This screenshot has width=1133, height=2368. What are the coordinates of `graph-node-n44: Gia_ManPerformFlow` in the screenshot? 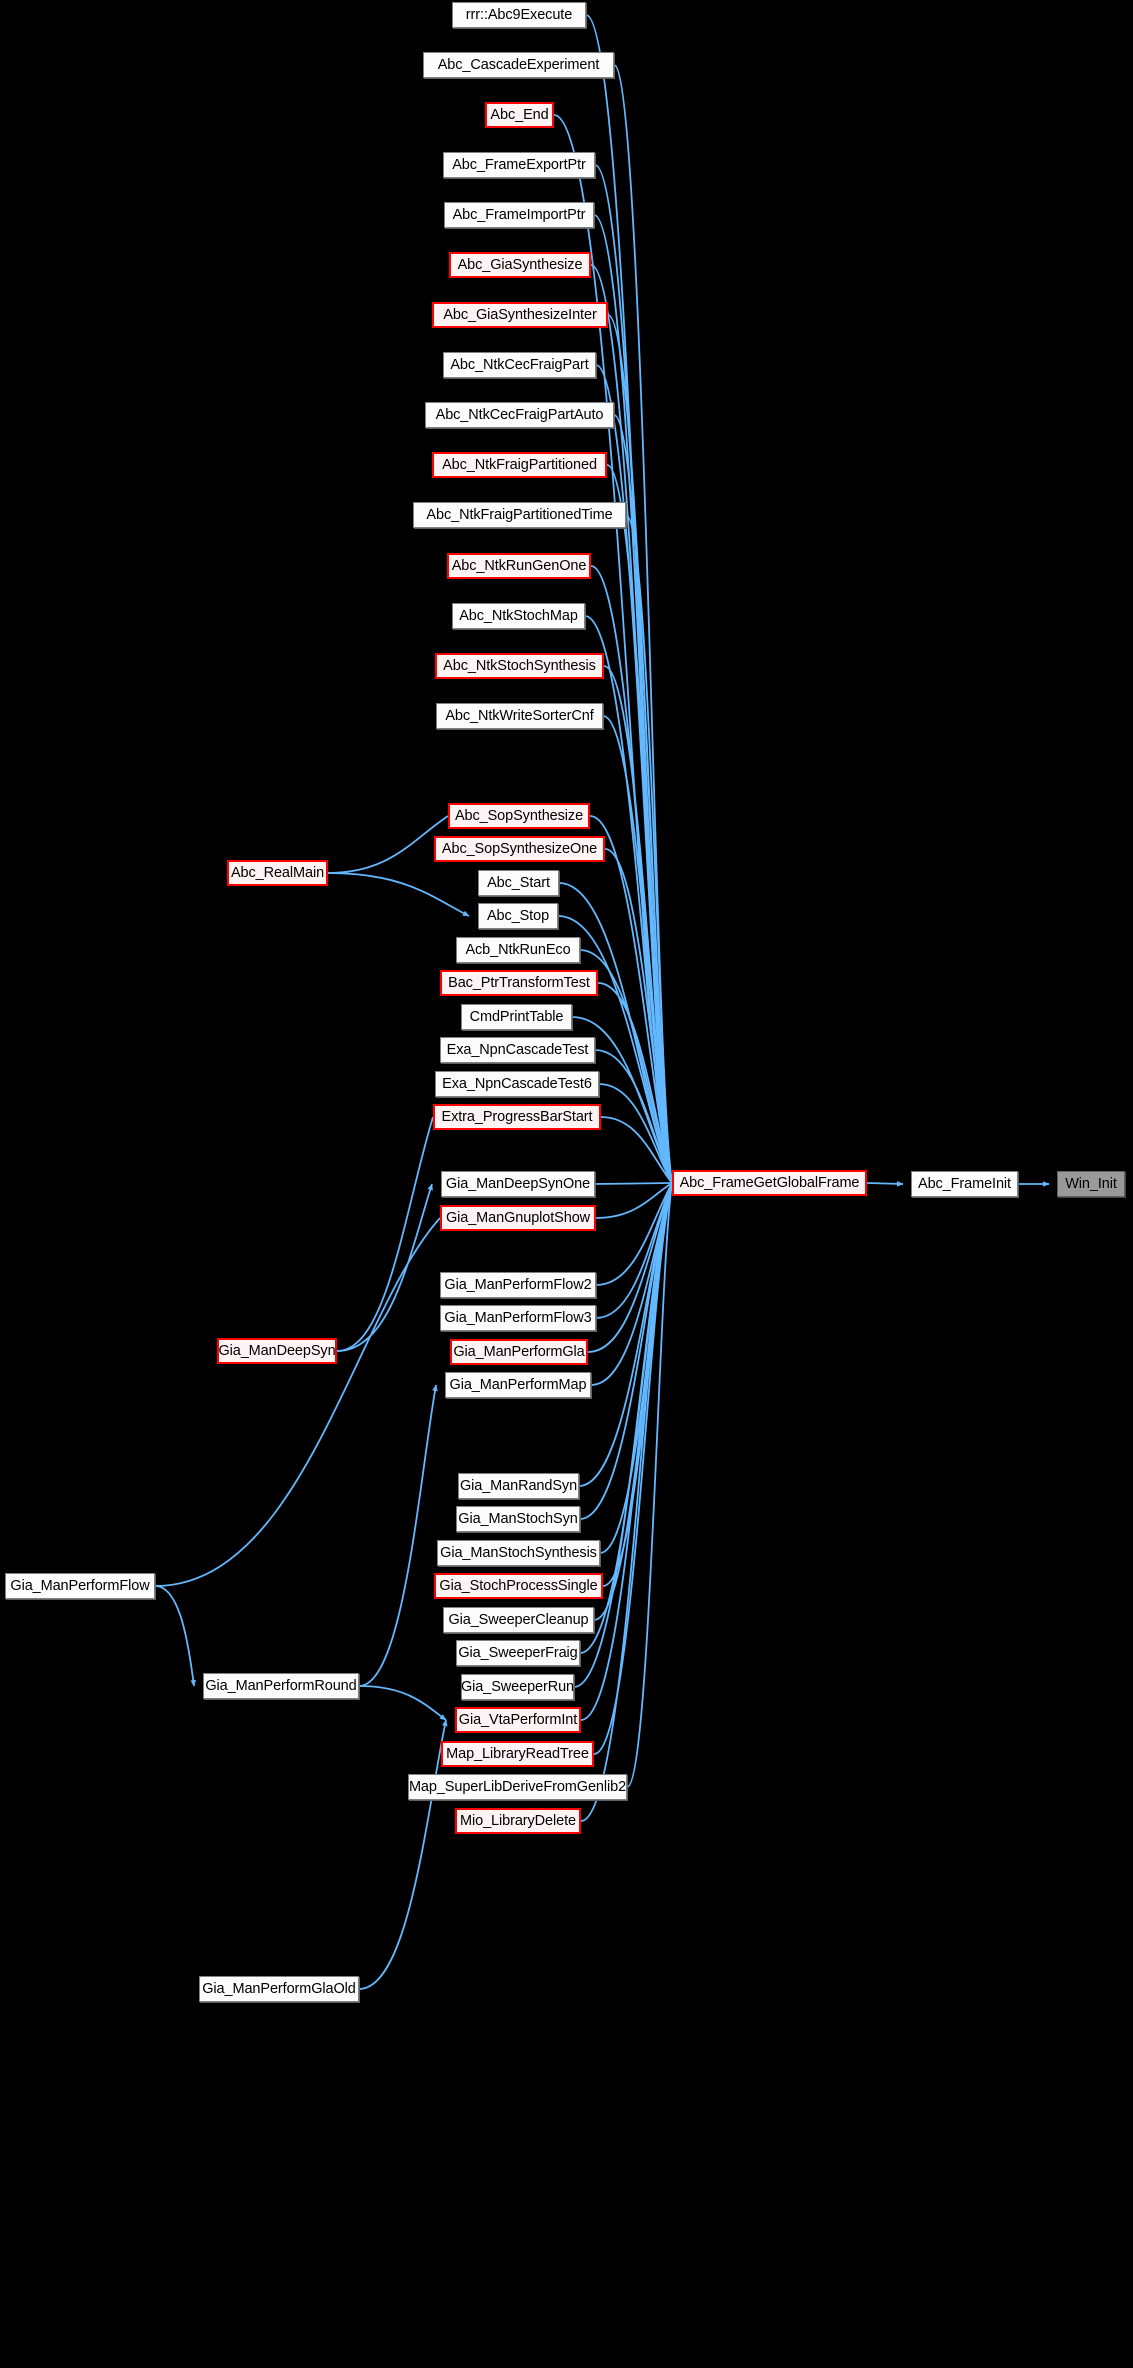 It's located at (80, 1586).